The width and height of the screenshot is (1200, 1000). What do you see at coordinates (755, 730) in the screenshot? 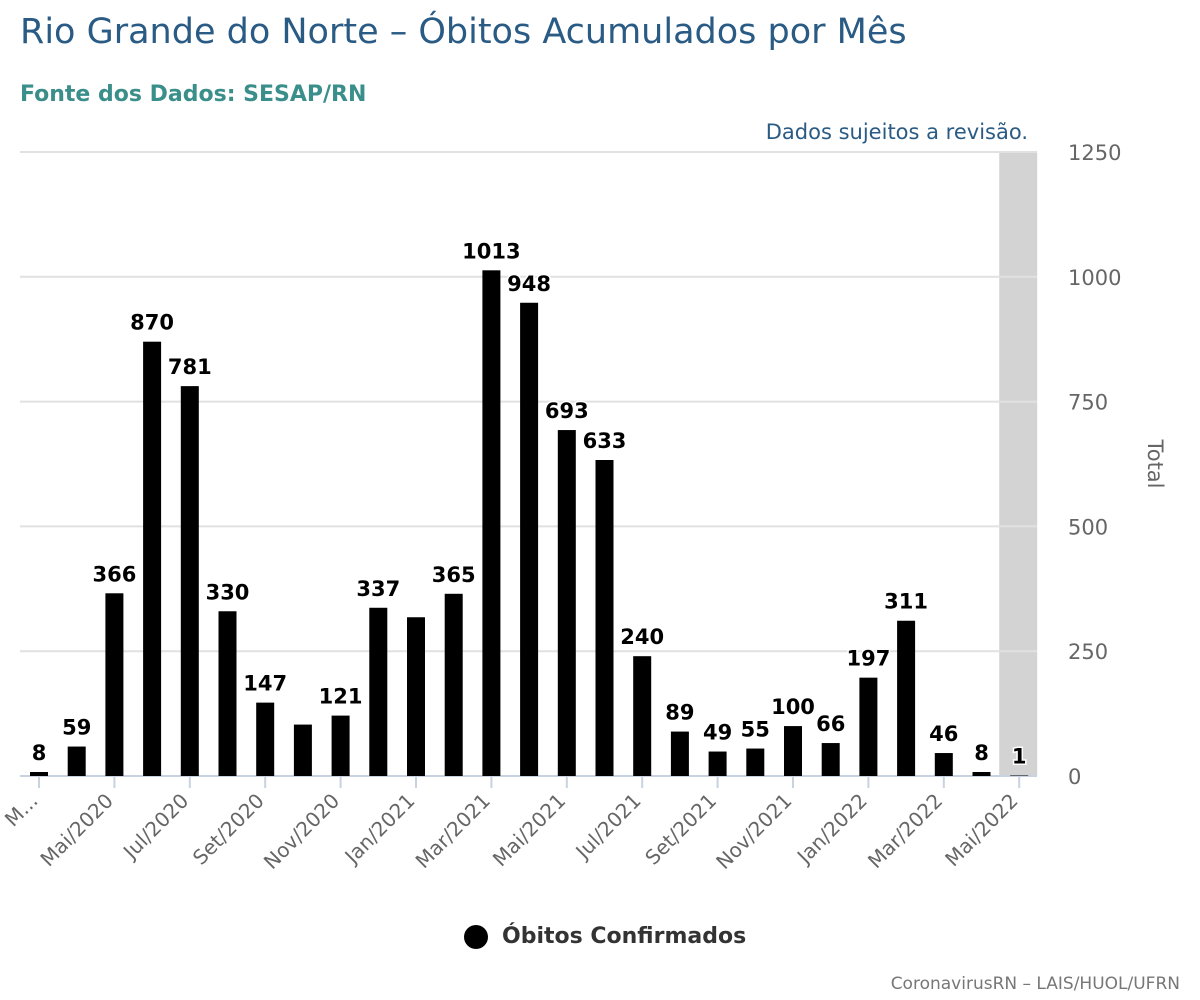
I see `data-label: 55` at bounding box center [755, 730].